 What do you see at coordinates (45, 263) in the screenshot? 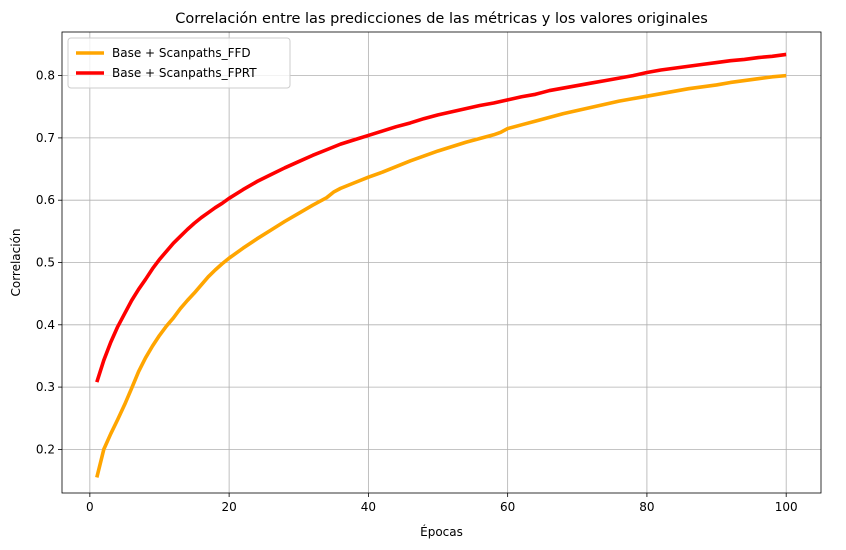
I see `y-tick-label: 0.5` at bounding box center [45, 263].